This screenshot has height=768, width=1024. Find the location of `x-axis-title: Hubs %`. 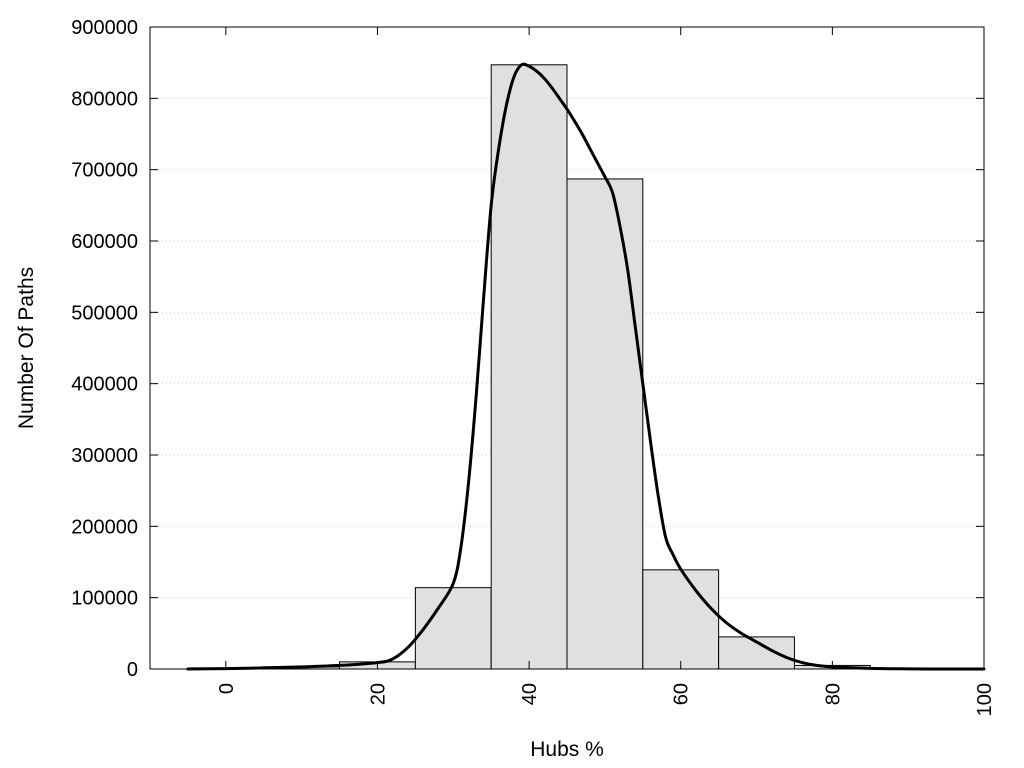

x-axis-title: Hubs % is located at coordinates (567, 749).